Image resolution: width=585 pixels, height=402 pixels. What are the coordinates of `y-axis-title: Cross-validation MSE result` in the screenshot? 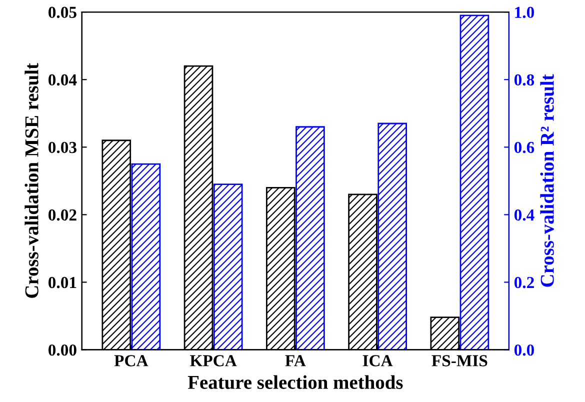 It's located at (31, 180).